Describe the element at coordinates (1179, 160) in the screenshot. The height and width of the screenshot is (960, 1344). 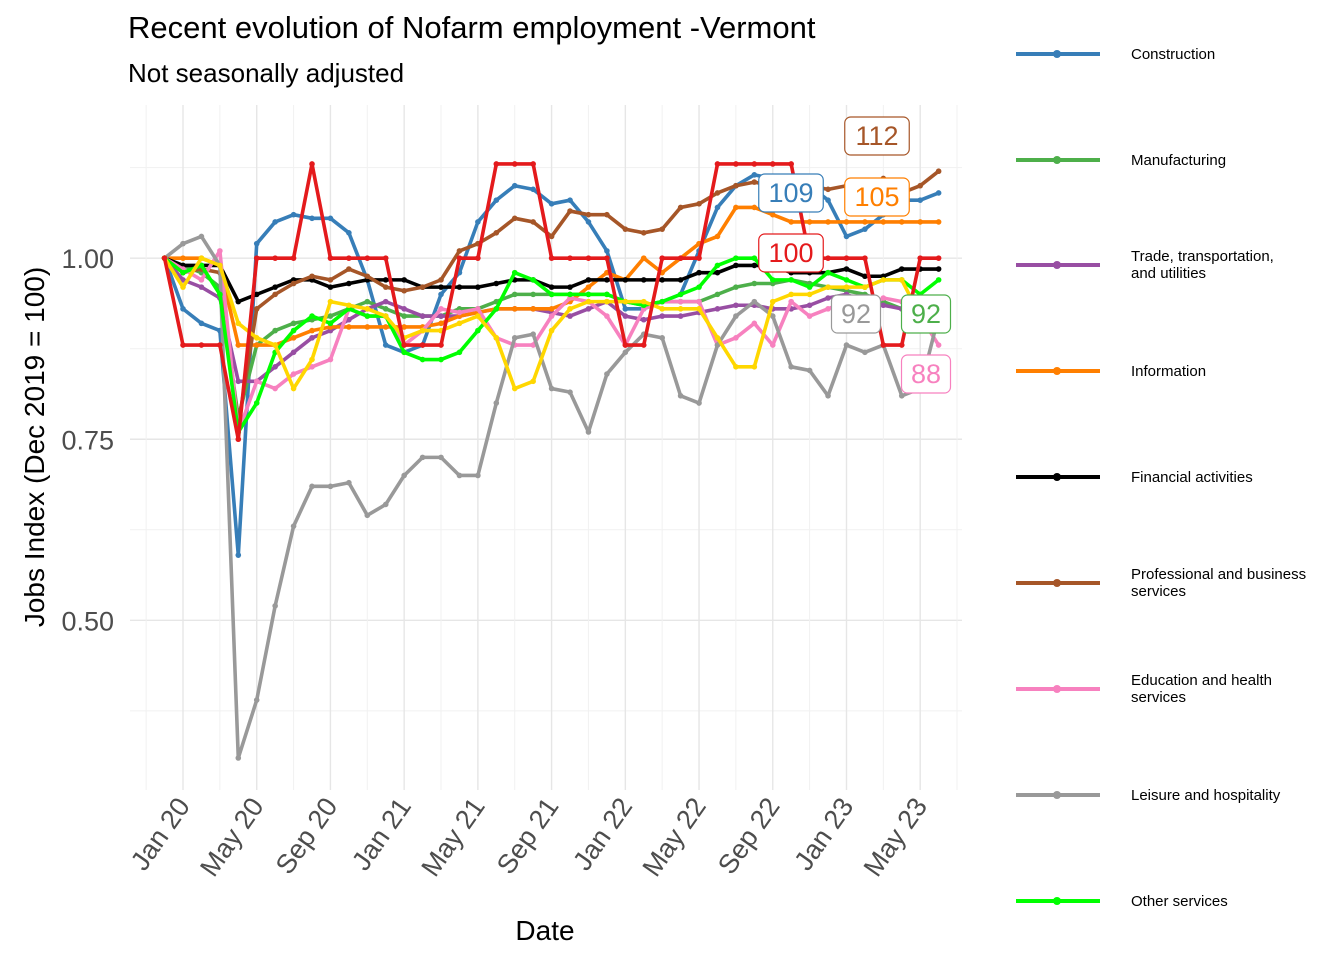
I see `legend-label: Manufacturing` at that location.